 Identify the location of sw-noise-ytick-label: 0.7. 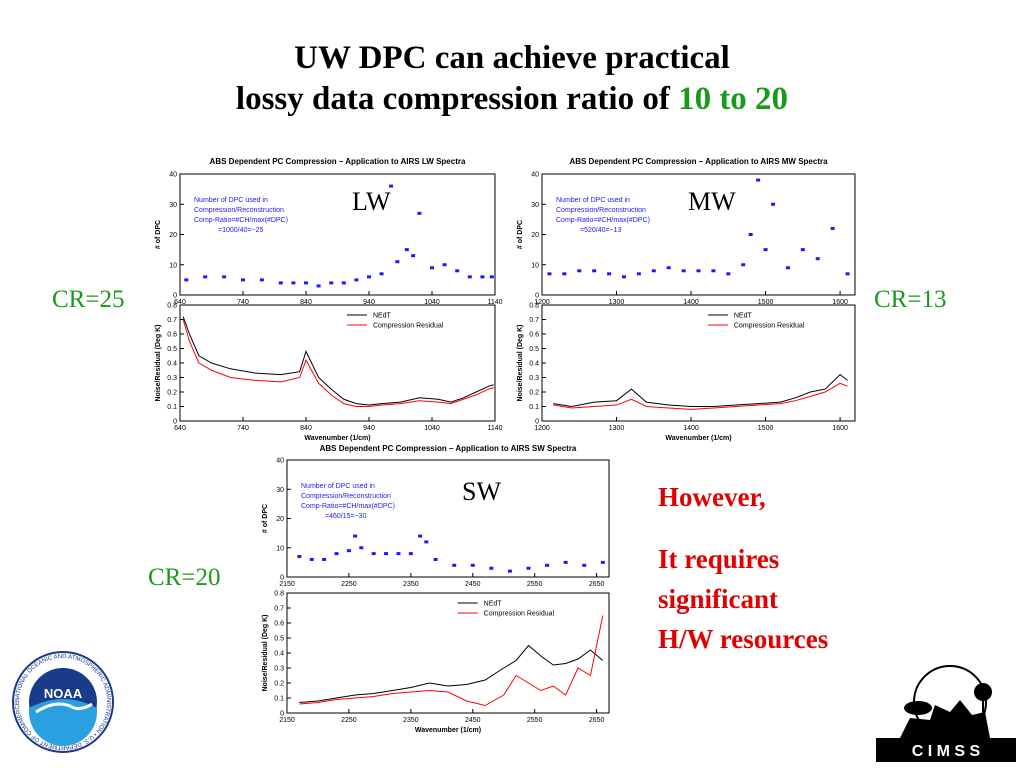
(279, 609).